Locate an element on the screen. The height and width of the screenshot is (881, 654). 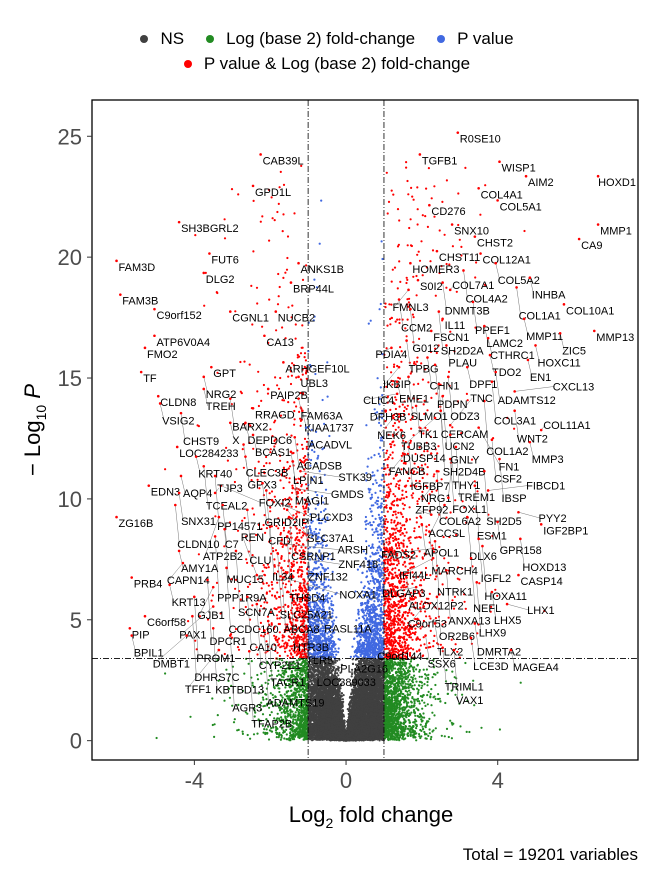
legend-label: Log (base 2) fold-change is located at coordinates (321, 38).